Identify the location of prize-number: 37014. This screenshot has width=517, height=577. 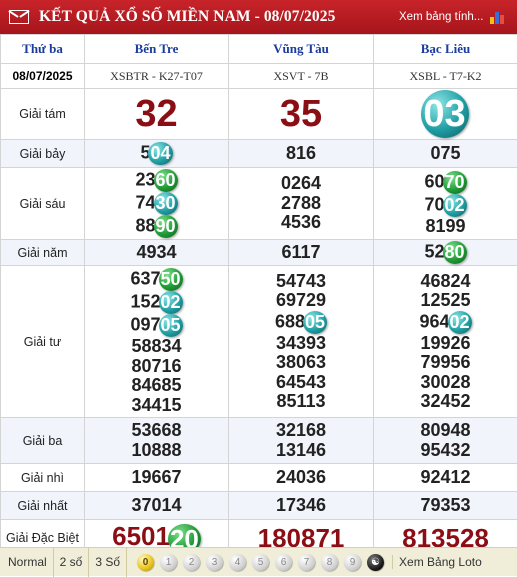
(156, 506).